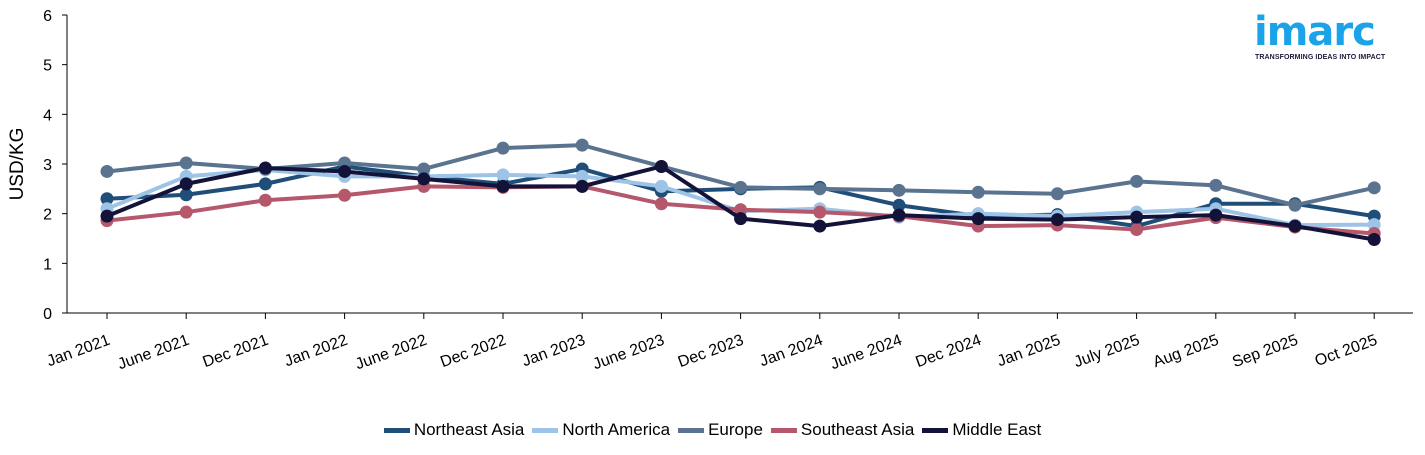 This screenshot has height=455, width=1425. What do you see at coordinates (47, 16) in the screenshot?
I see `y-tick-label: 6` at bounding box center [47, 16].